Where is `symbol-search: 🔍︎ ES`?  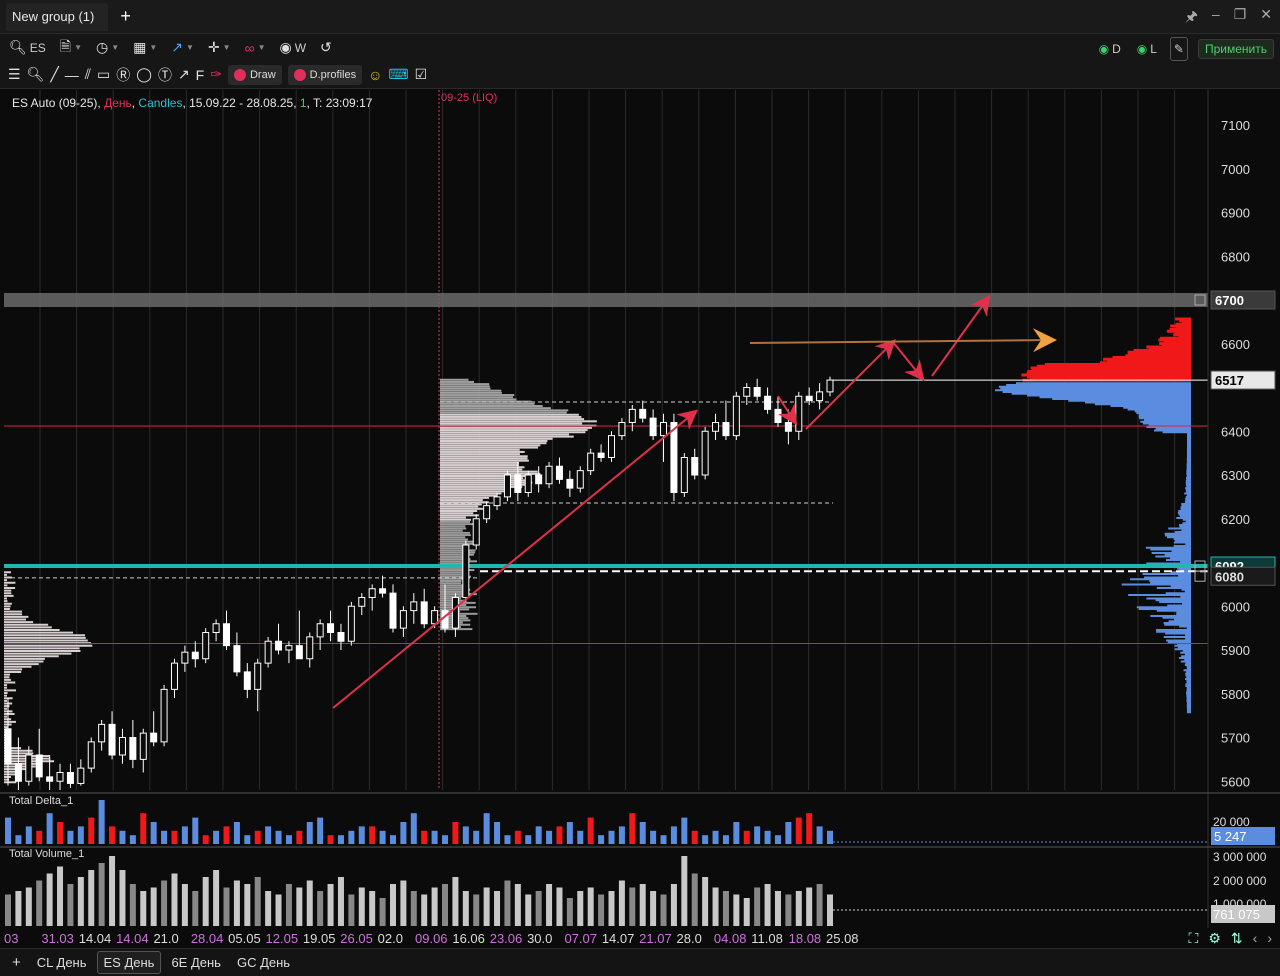
symbol-search: 🔍︎ ES is located at coordinates (27, 48).